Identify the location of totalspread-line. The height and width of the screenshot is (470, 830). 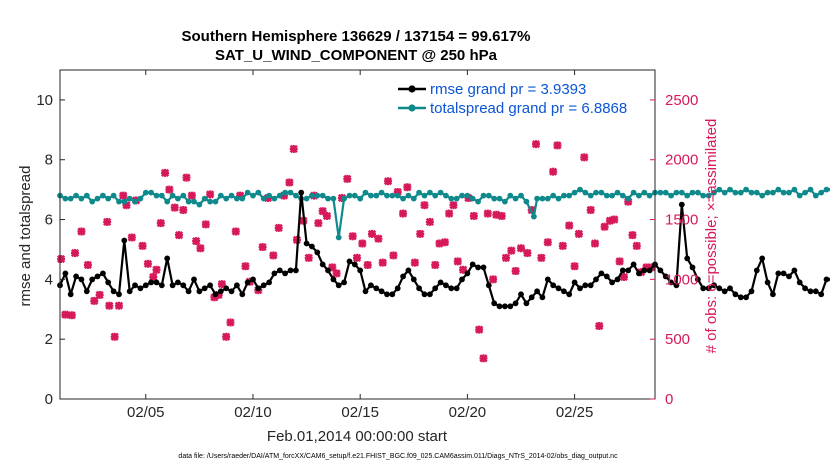
(444, 213).